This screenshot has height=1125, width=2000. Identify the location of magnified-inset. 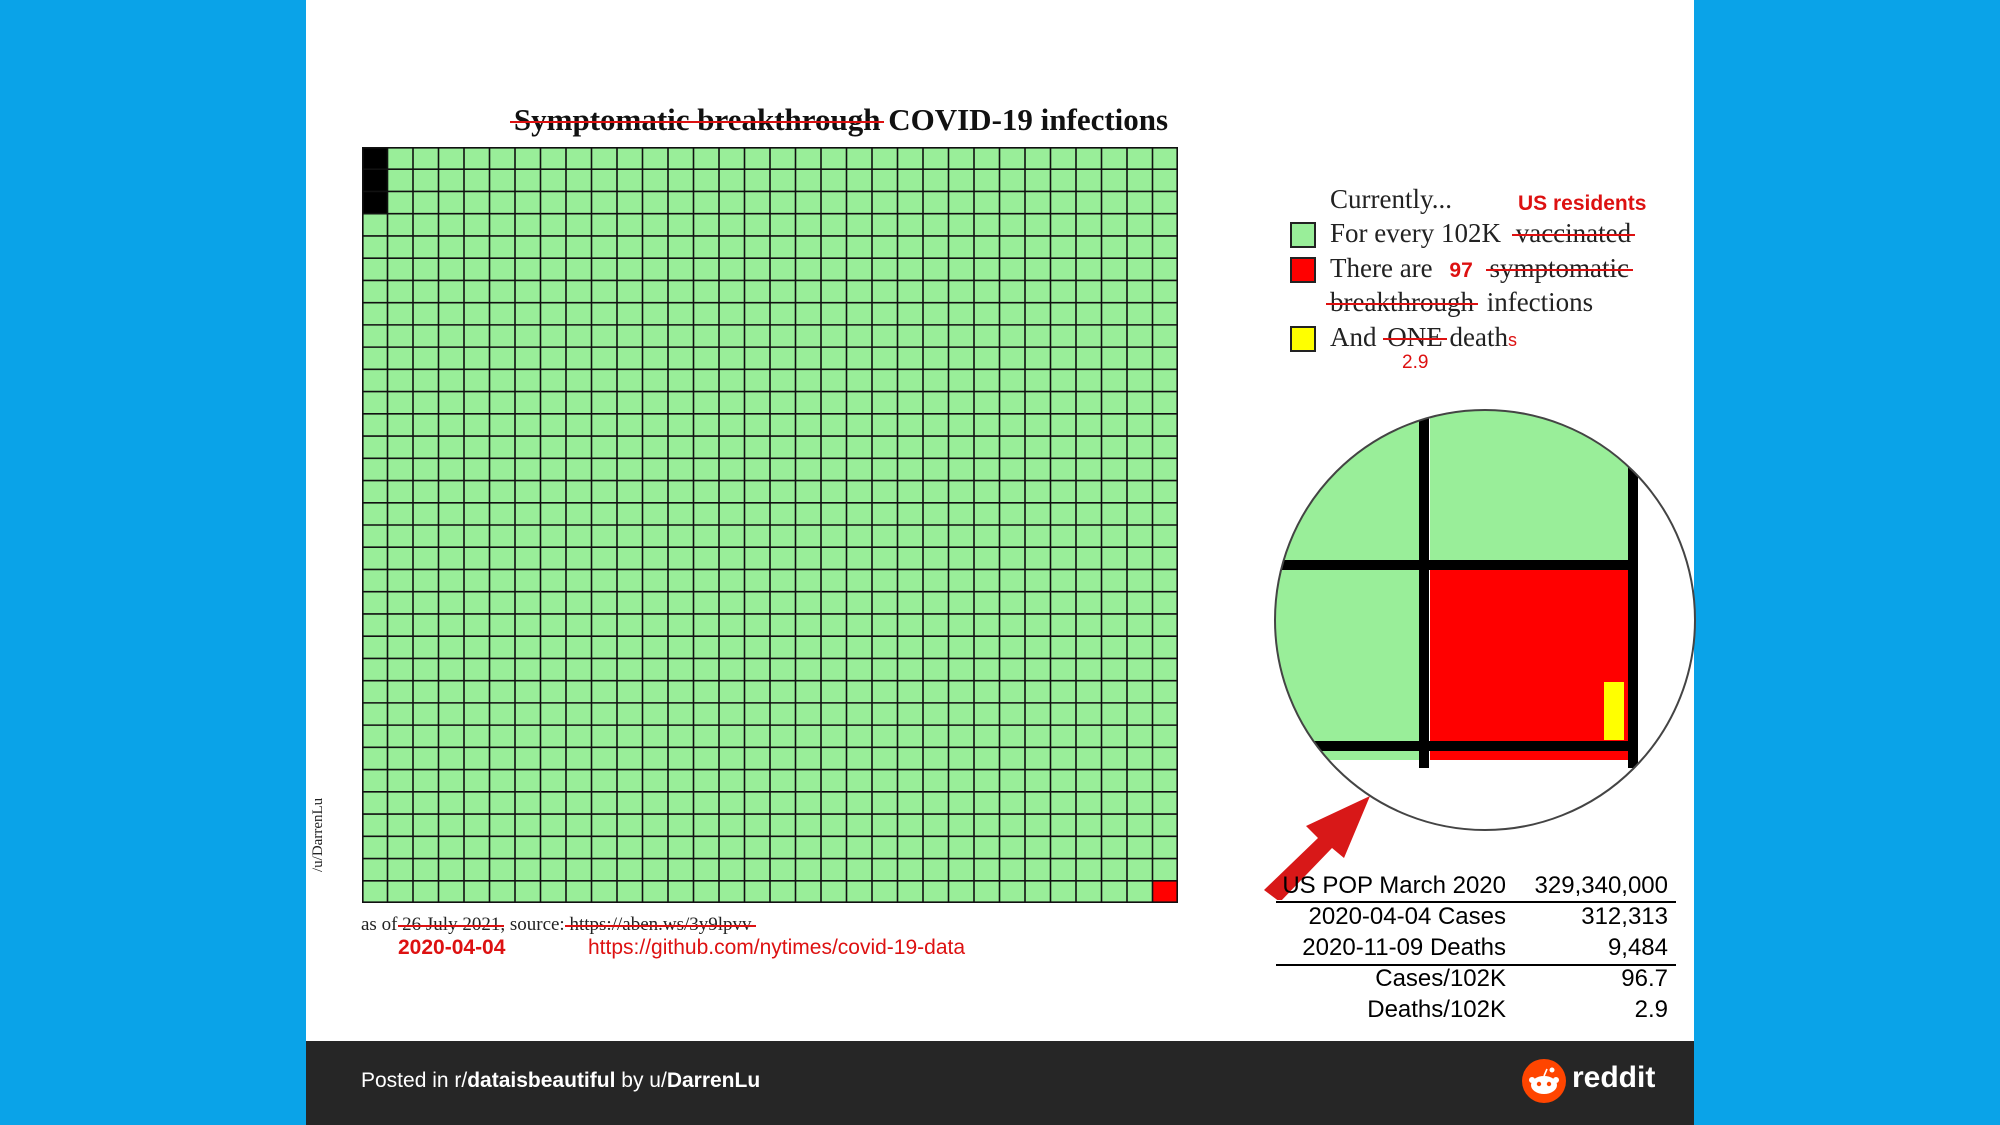
(1485, 620).